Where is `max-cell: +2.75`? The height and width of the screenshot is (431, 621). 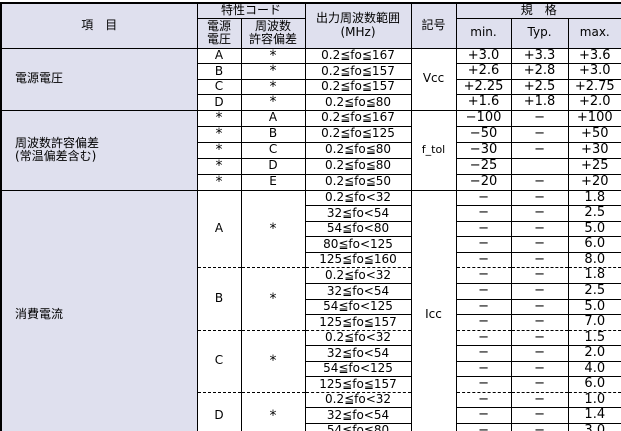 max-cell: +2.75 is located at coordinates (594, 87).